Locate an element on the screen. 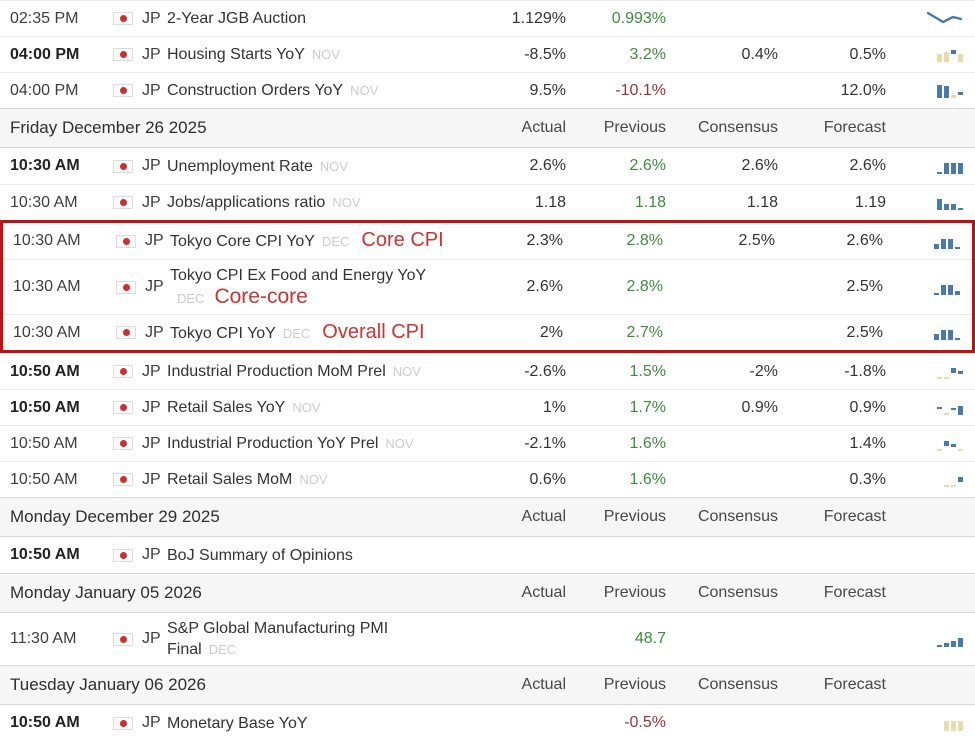 Image resolution: width=975 pixels, height=741 pixels. column-header-forecast: Forecast is located at coordinates (854, 592).